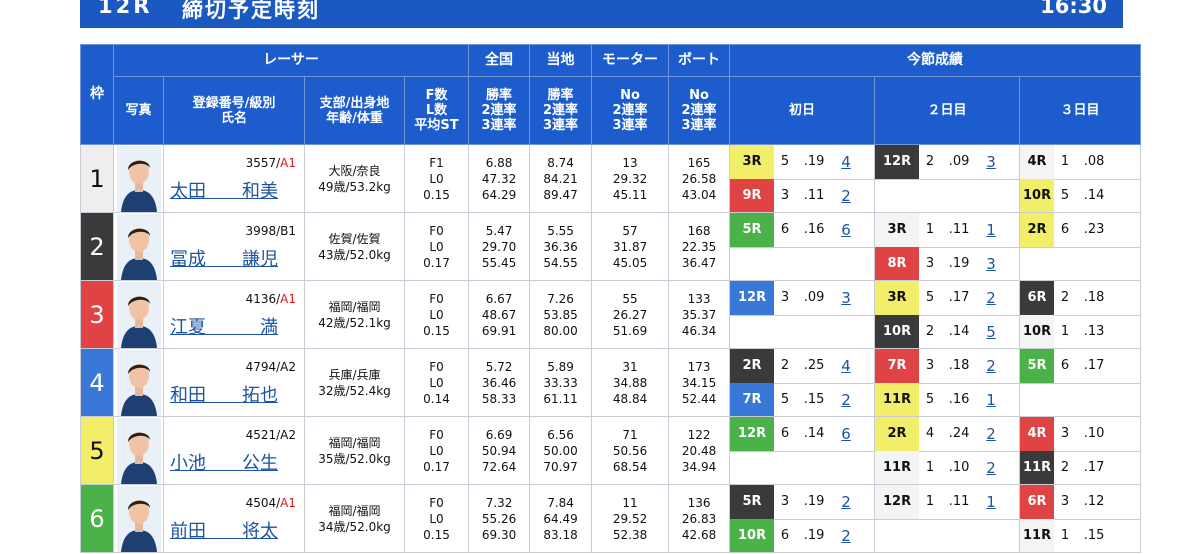 Image resolution: width=1200 pixels, height=554 pixels. I want to click on racer-name-link: 江夏 満, so click(224, 327).